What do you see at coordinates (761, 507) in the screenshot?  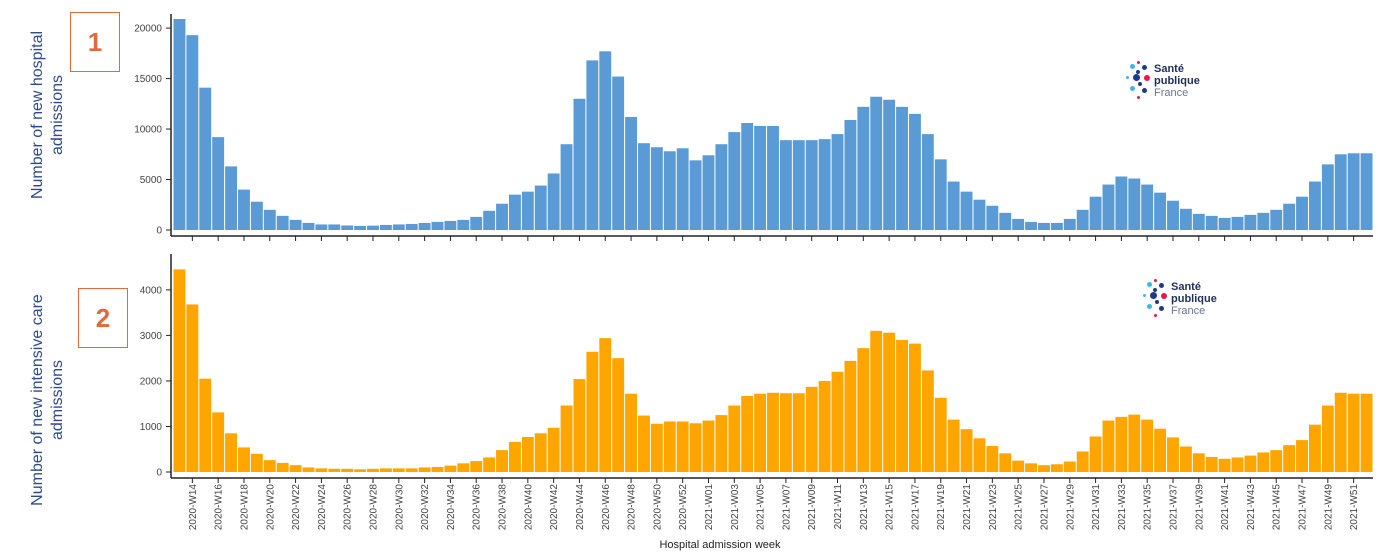 I see `x-tick-label: 2021-W05` at bounding box center [761, 507].